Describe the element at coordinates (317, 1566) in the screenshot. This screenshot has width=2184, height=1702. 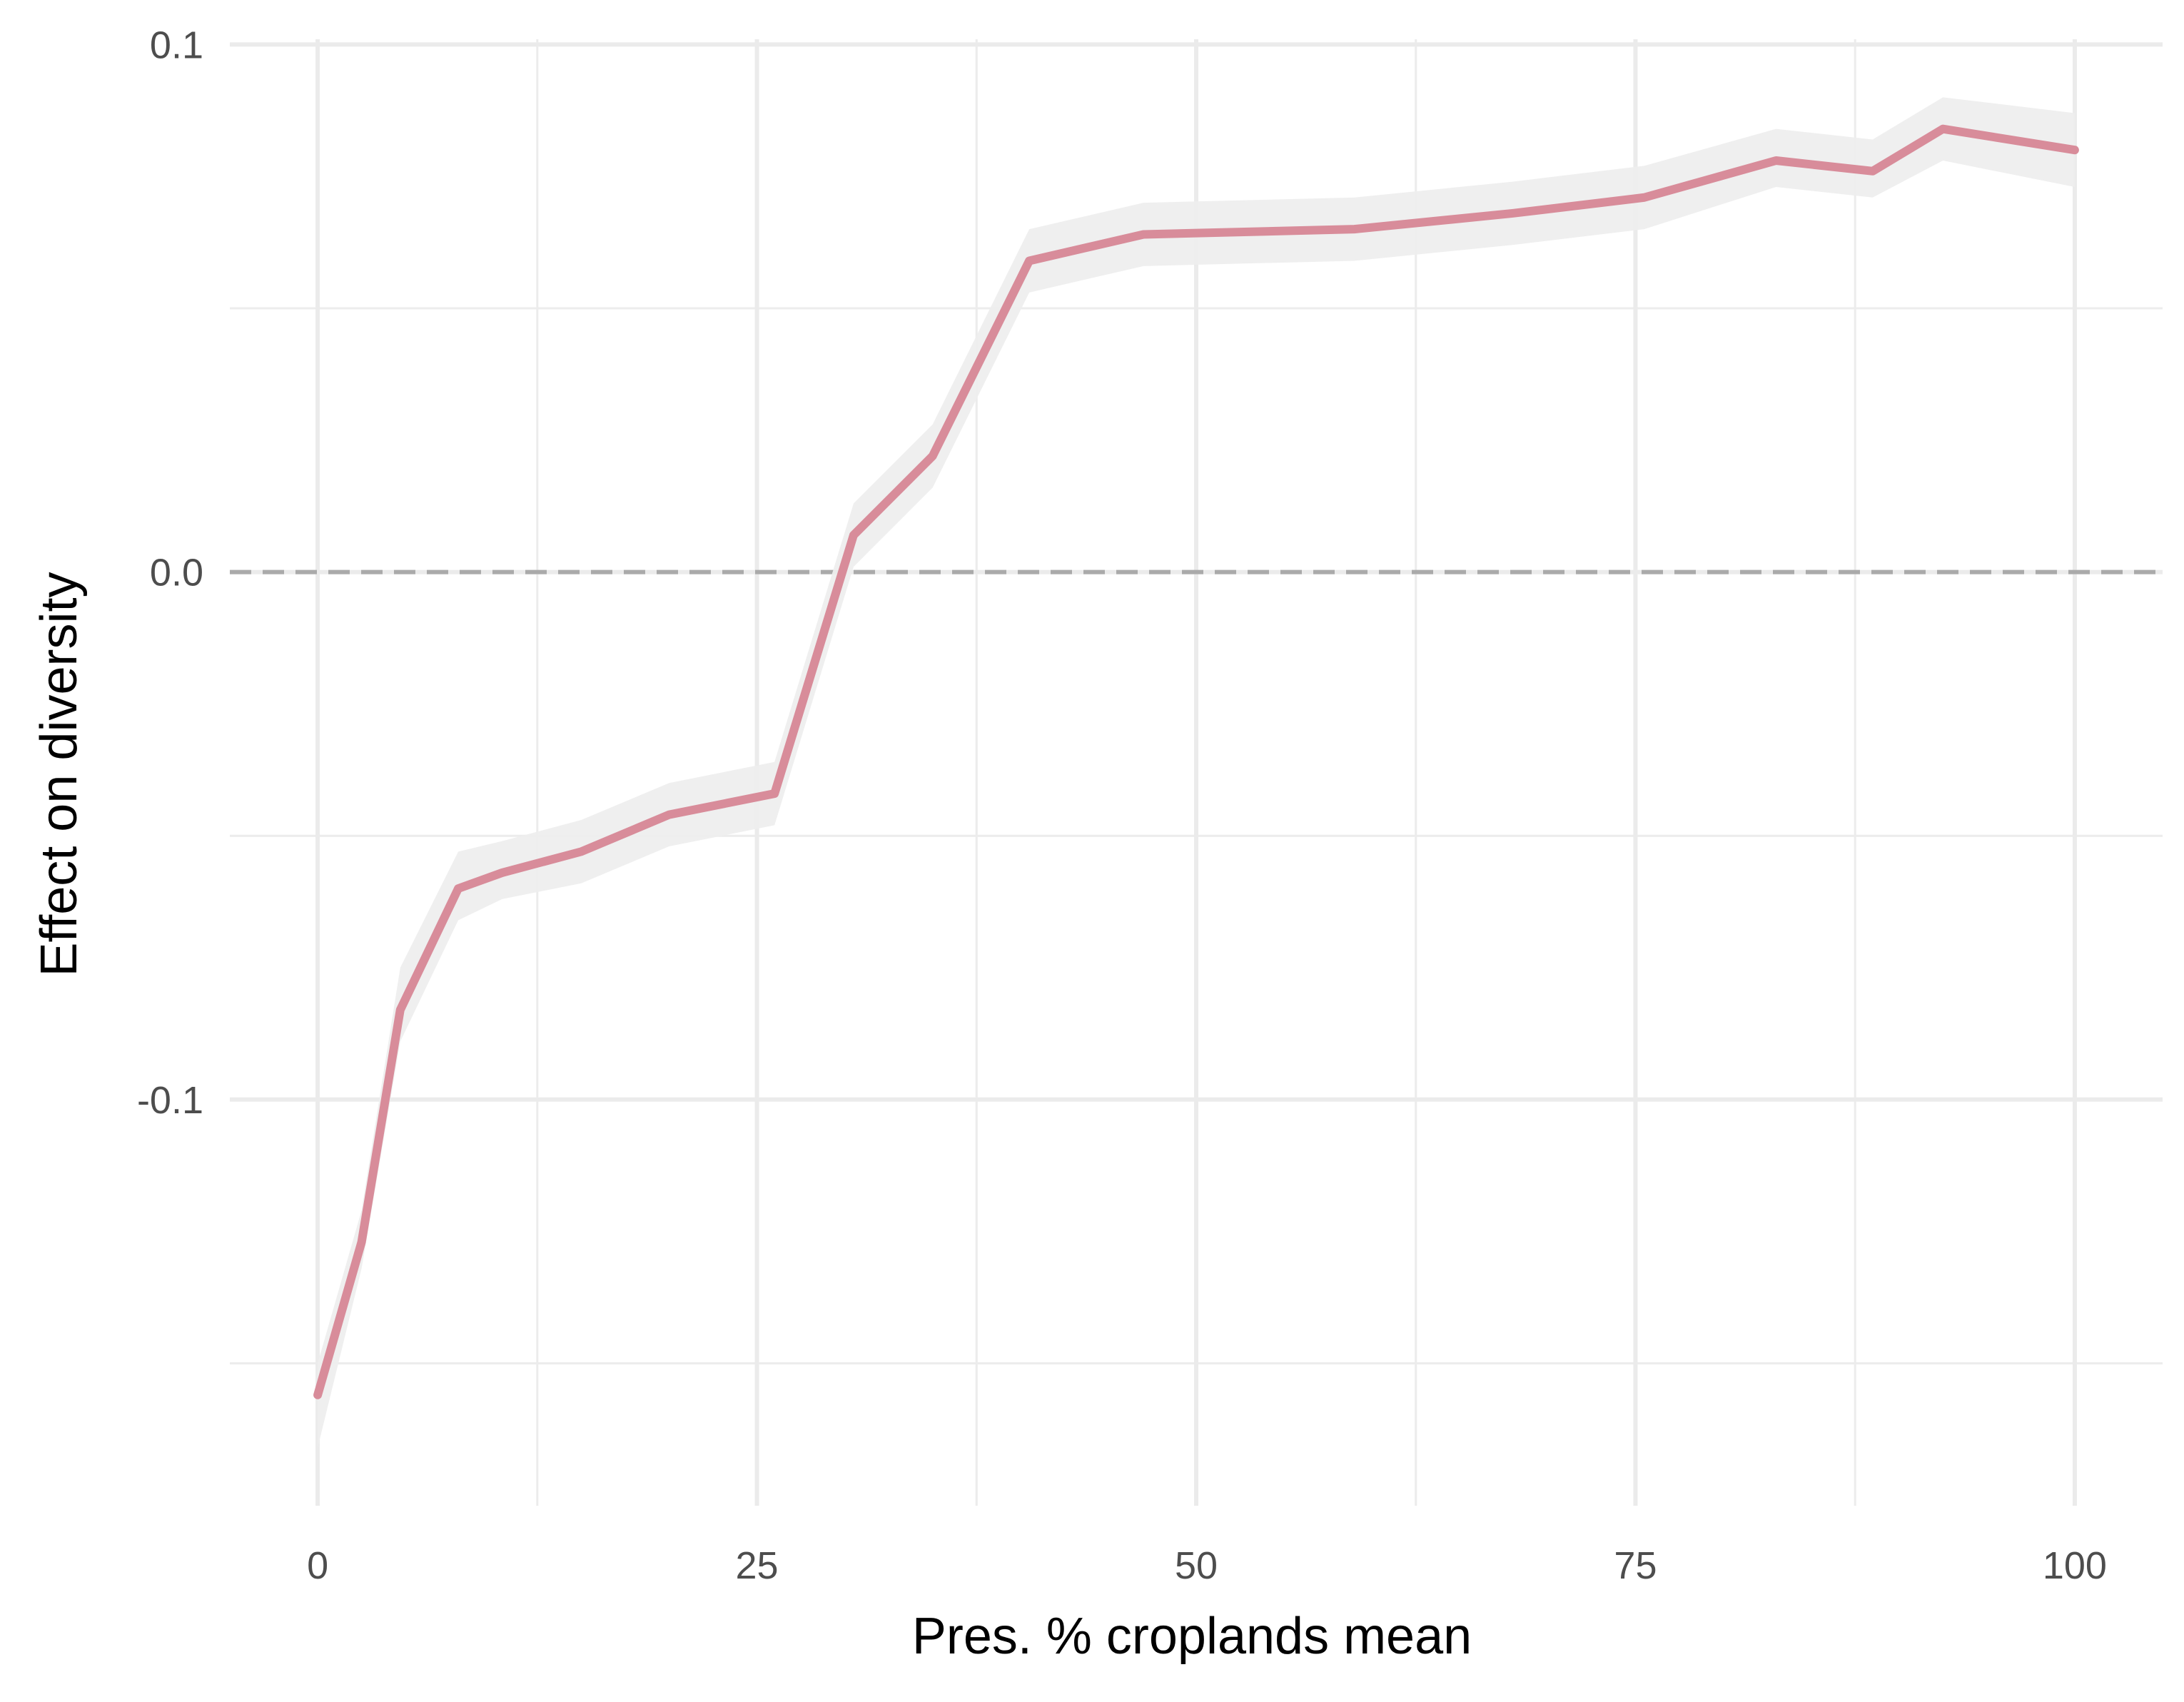
I see `x-tick-label: 0` at that location.